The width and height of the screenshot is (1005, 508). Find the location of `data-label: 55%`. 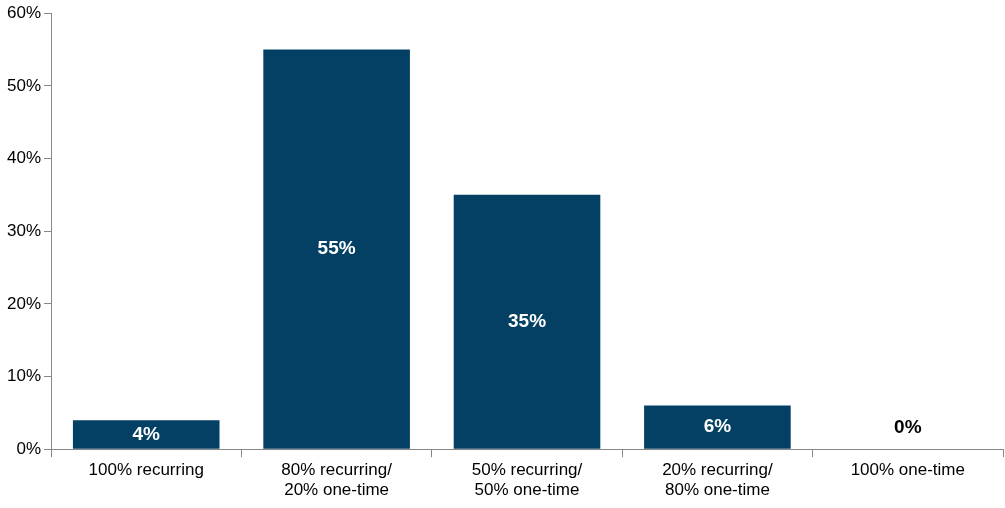

data-label: 55% is located at coordinates (336, 248).